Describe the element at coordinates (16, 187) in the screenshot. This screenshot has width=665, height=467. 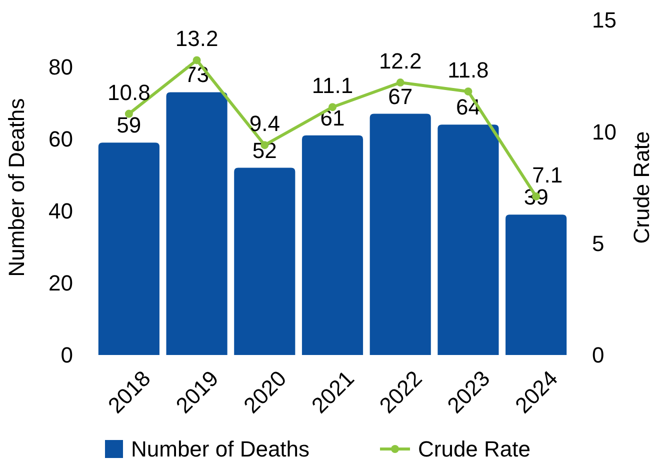
I see `y-axis-title: Number of Deaths` at that location.